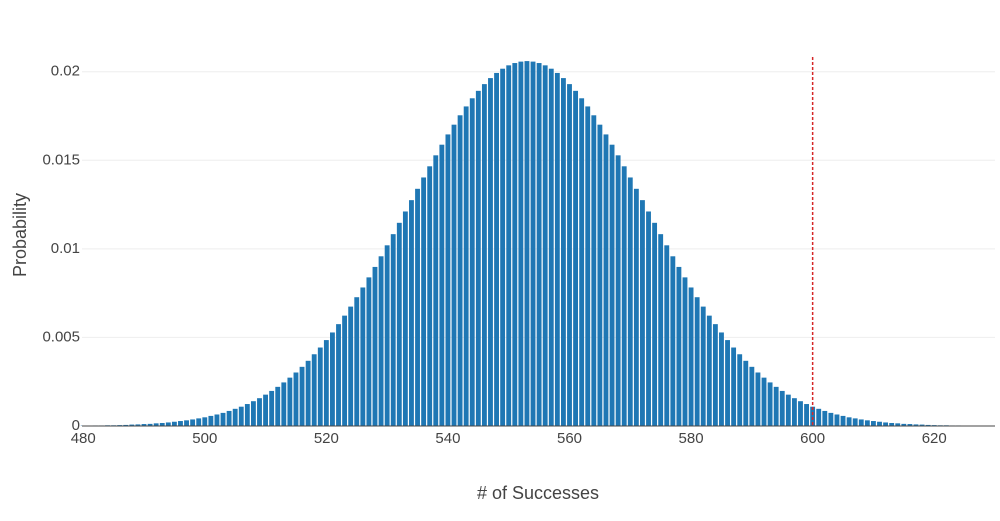  Describe the element at coordinates (447, 438) in the screenshot. I see `x-tick-label: 540` at that location.